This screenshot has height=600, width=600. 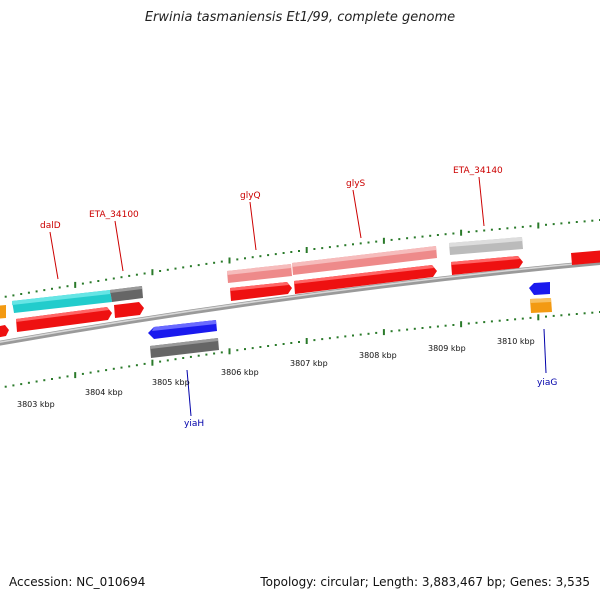 What do you see at coordinates (539, 288) in the screenshot?
I see `cds-arrow-yiaG` at bounding box center [539, 288].